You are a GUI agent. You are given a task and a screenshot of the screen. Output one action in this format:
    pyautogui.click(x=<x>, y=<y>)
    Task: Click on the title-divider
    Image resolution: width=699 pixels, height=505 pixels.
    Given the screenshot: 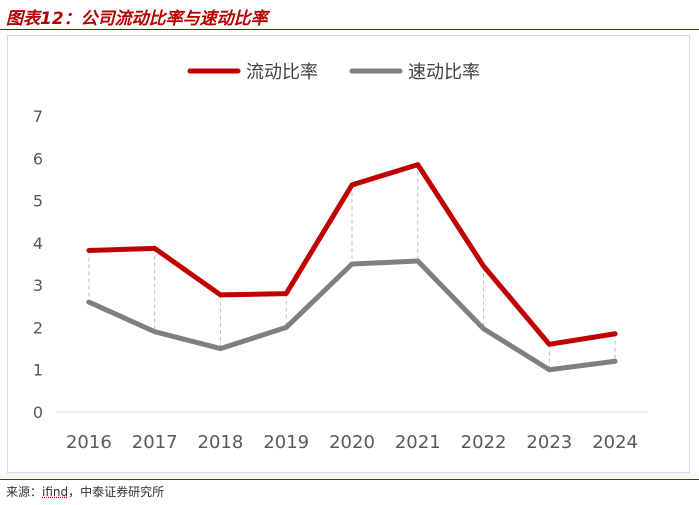 What is the action you would take?
    pyautogui.click(x=349, y=29)
    